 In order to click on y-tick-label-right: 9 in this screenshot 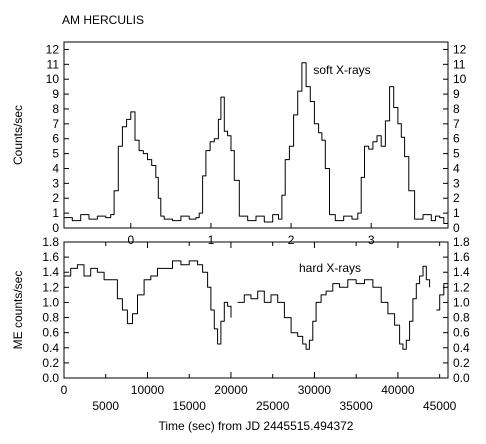, I will do `click(456, 94)`.